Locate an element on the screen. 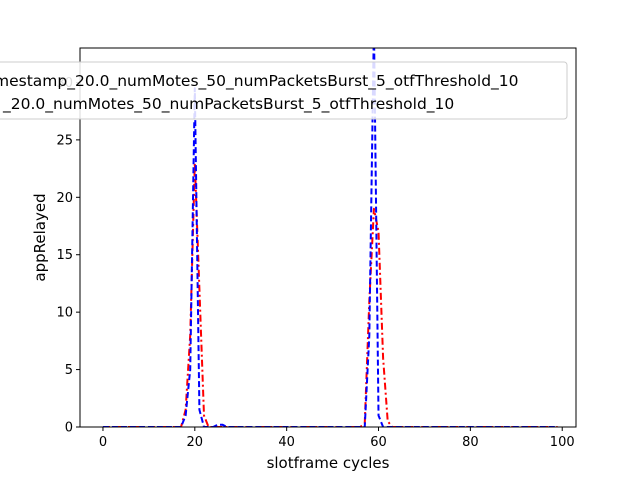  x-tick-label: 100 is located at coordinates (562, 442).